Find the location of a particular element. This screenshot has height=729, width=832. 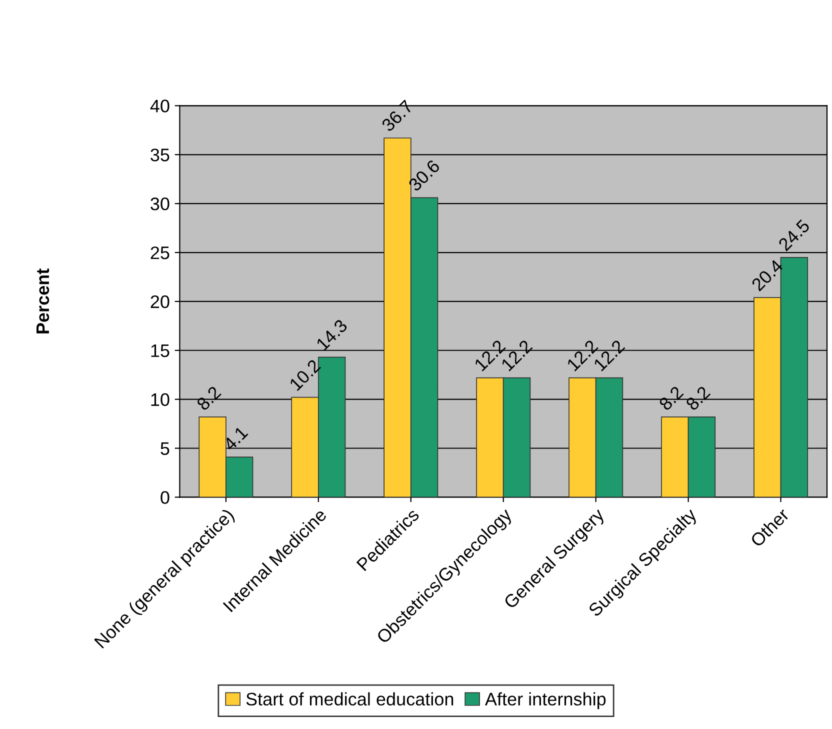

y-tick-label: 35 is located at coordinates (160, 155).